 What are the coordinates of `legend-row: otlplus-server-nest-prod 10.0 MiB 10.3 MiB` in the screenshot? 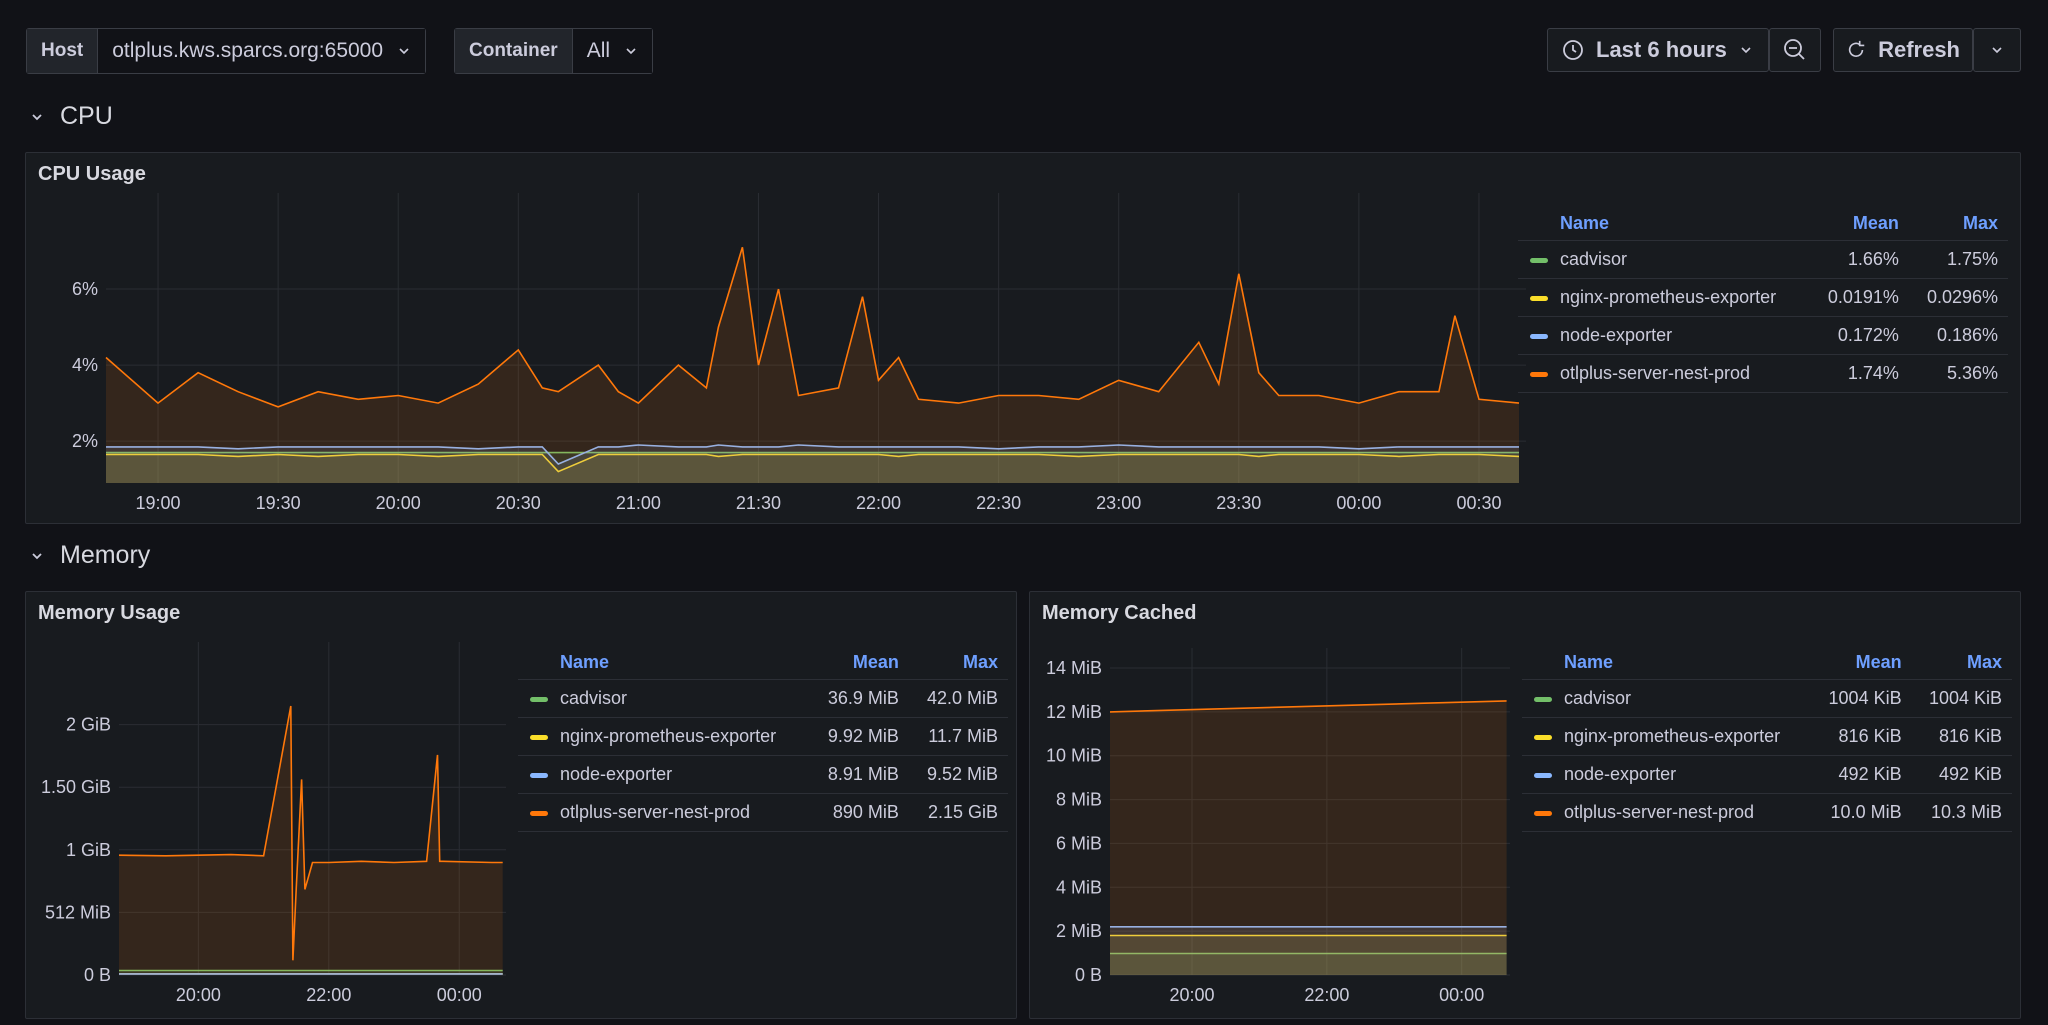 It's located at (1767, 812).